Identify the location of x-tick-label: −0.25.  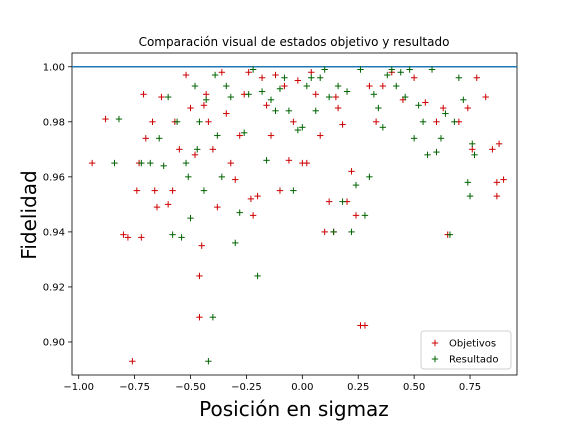
(246, 387).